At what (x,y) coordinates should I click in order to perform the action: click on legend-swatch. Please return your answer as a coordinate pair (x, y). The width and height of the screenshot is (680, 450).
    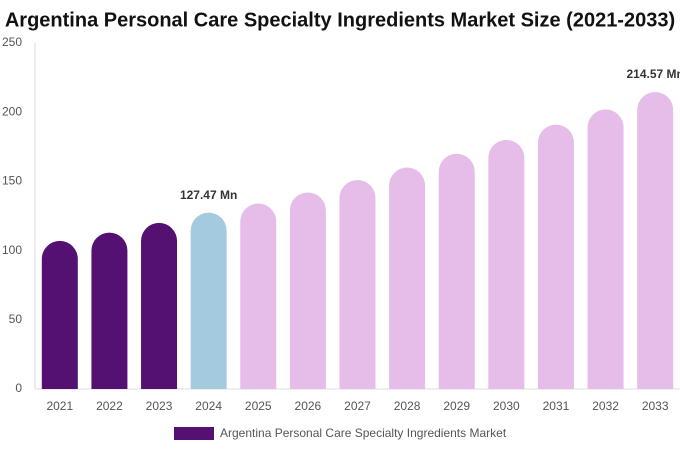
    Looking at the image, I should click on (194, 433).